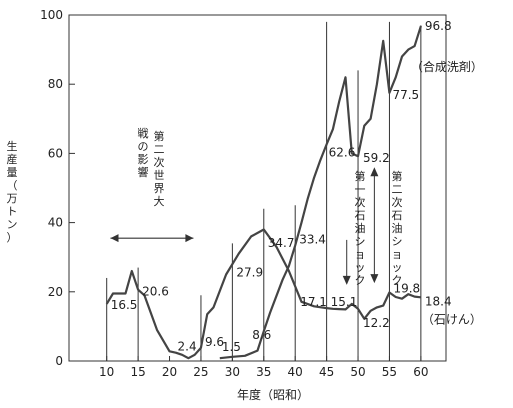 This screenshot has width=513, height=408. Describe the element at coordinates (281, 243) in the screenshot. I see `data-label: 34.7` at that location.